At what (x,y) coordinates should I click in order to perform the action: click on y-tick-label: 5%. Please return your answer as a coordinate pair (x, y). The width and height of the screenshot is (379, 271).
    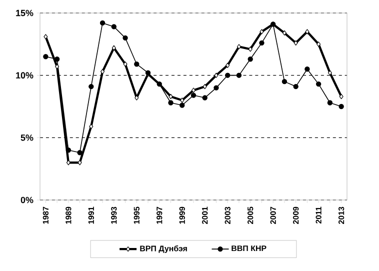
    Looking at the image, I should click on (27, 137).